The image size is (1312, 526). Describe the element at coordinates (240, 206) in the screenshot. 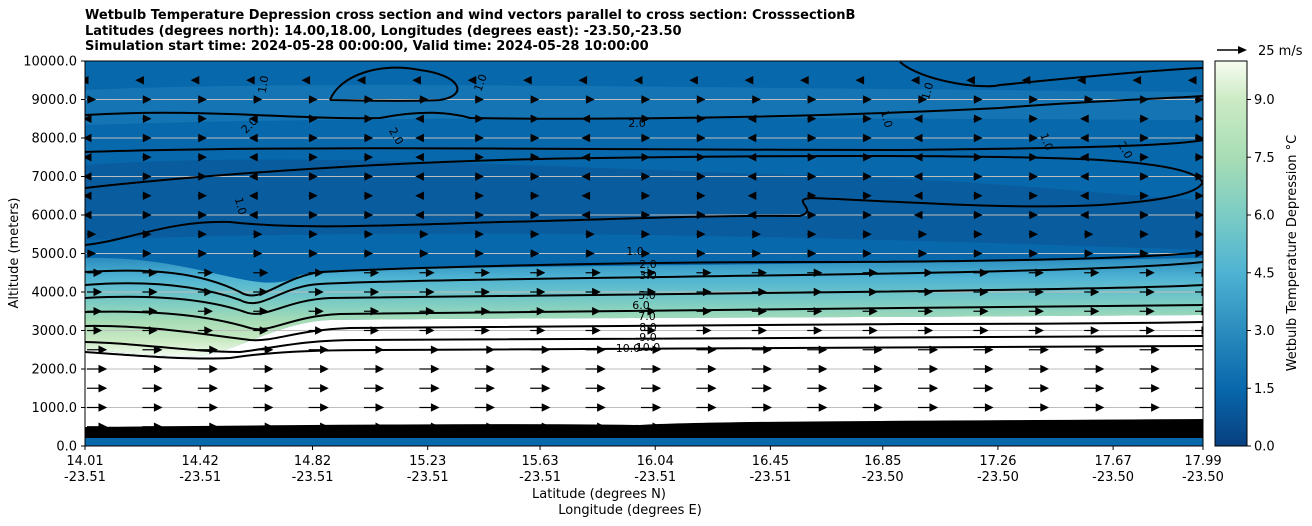

I see `contour-label: 1.0` at that location.